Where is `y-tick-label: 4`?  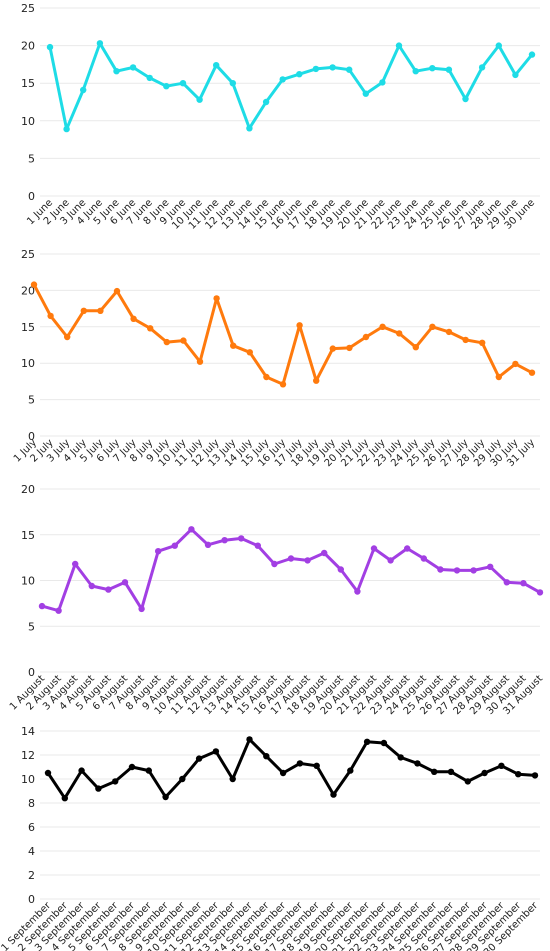 y-tick-label: 4 is located at coordinates (31, 851).